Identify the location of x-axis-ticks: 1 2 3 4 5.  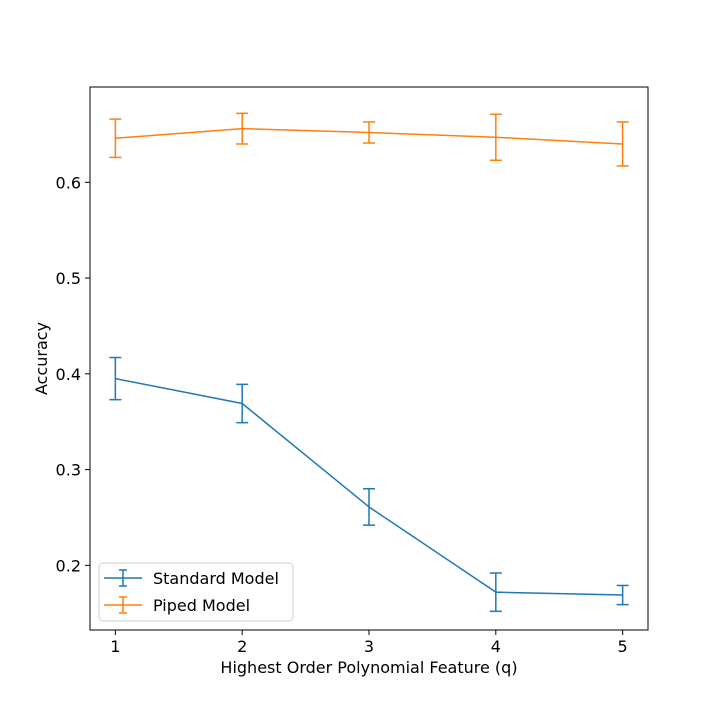
(369, 643).